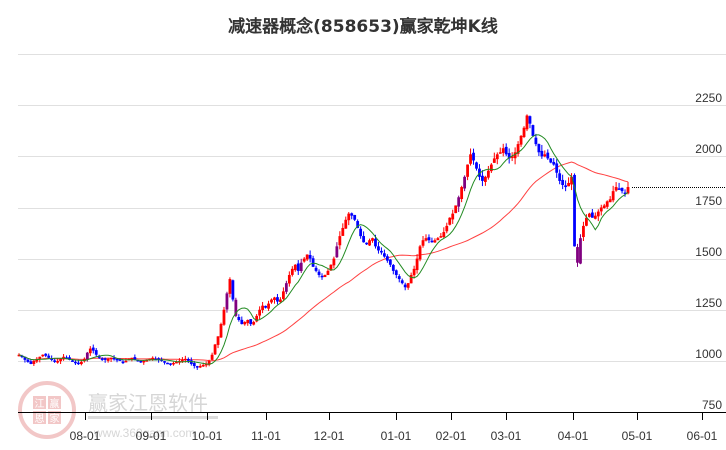 The image size is (726, 450). Describe the element at coordinates (363, 27) in the screenshot. I see `chart-title: 减速器概念(858653)赢家乾坤K线` at that location.